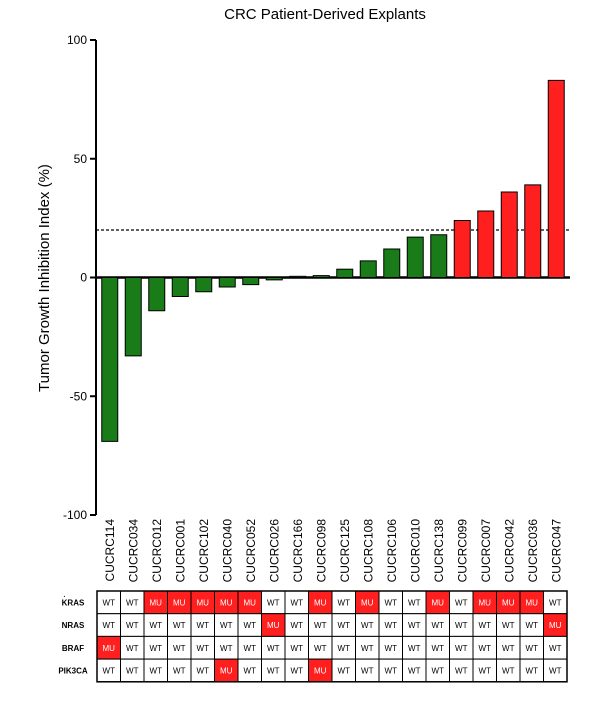 Image resolution: width=600 pixels, height=701 pixels. What do you see at coordinates (462, 551) in the screenshot?
I see `x-tick-label: CUCRC099` at bounding box center [462, 551].